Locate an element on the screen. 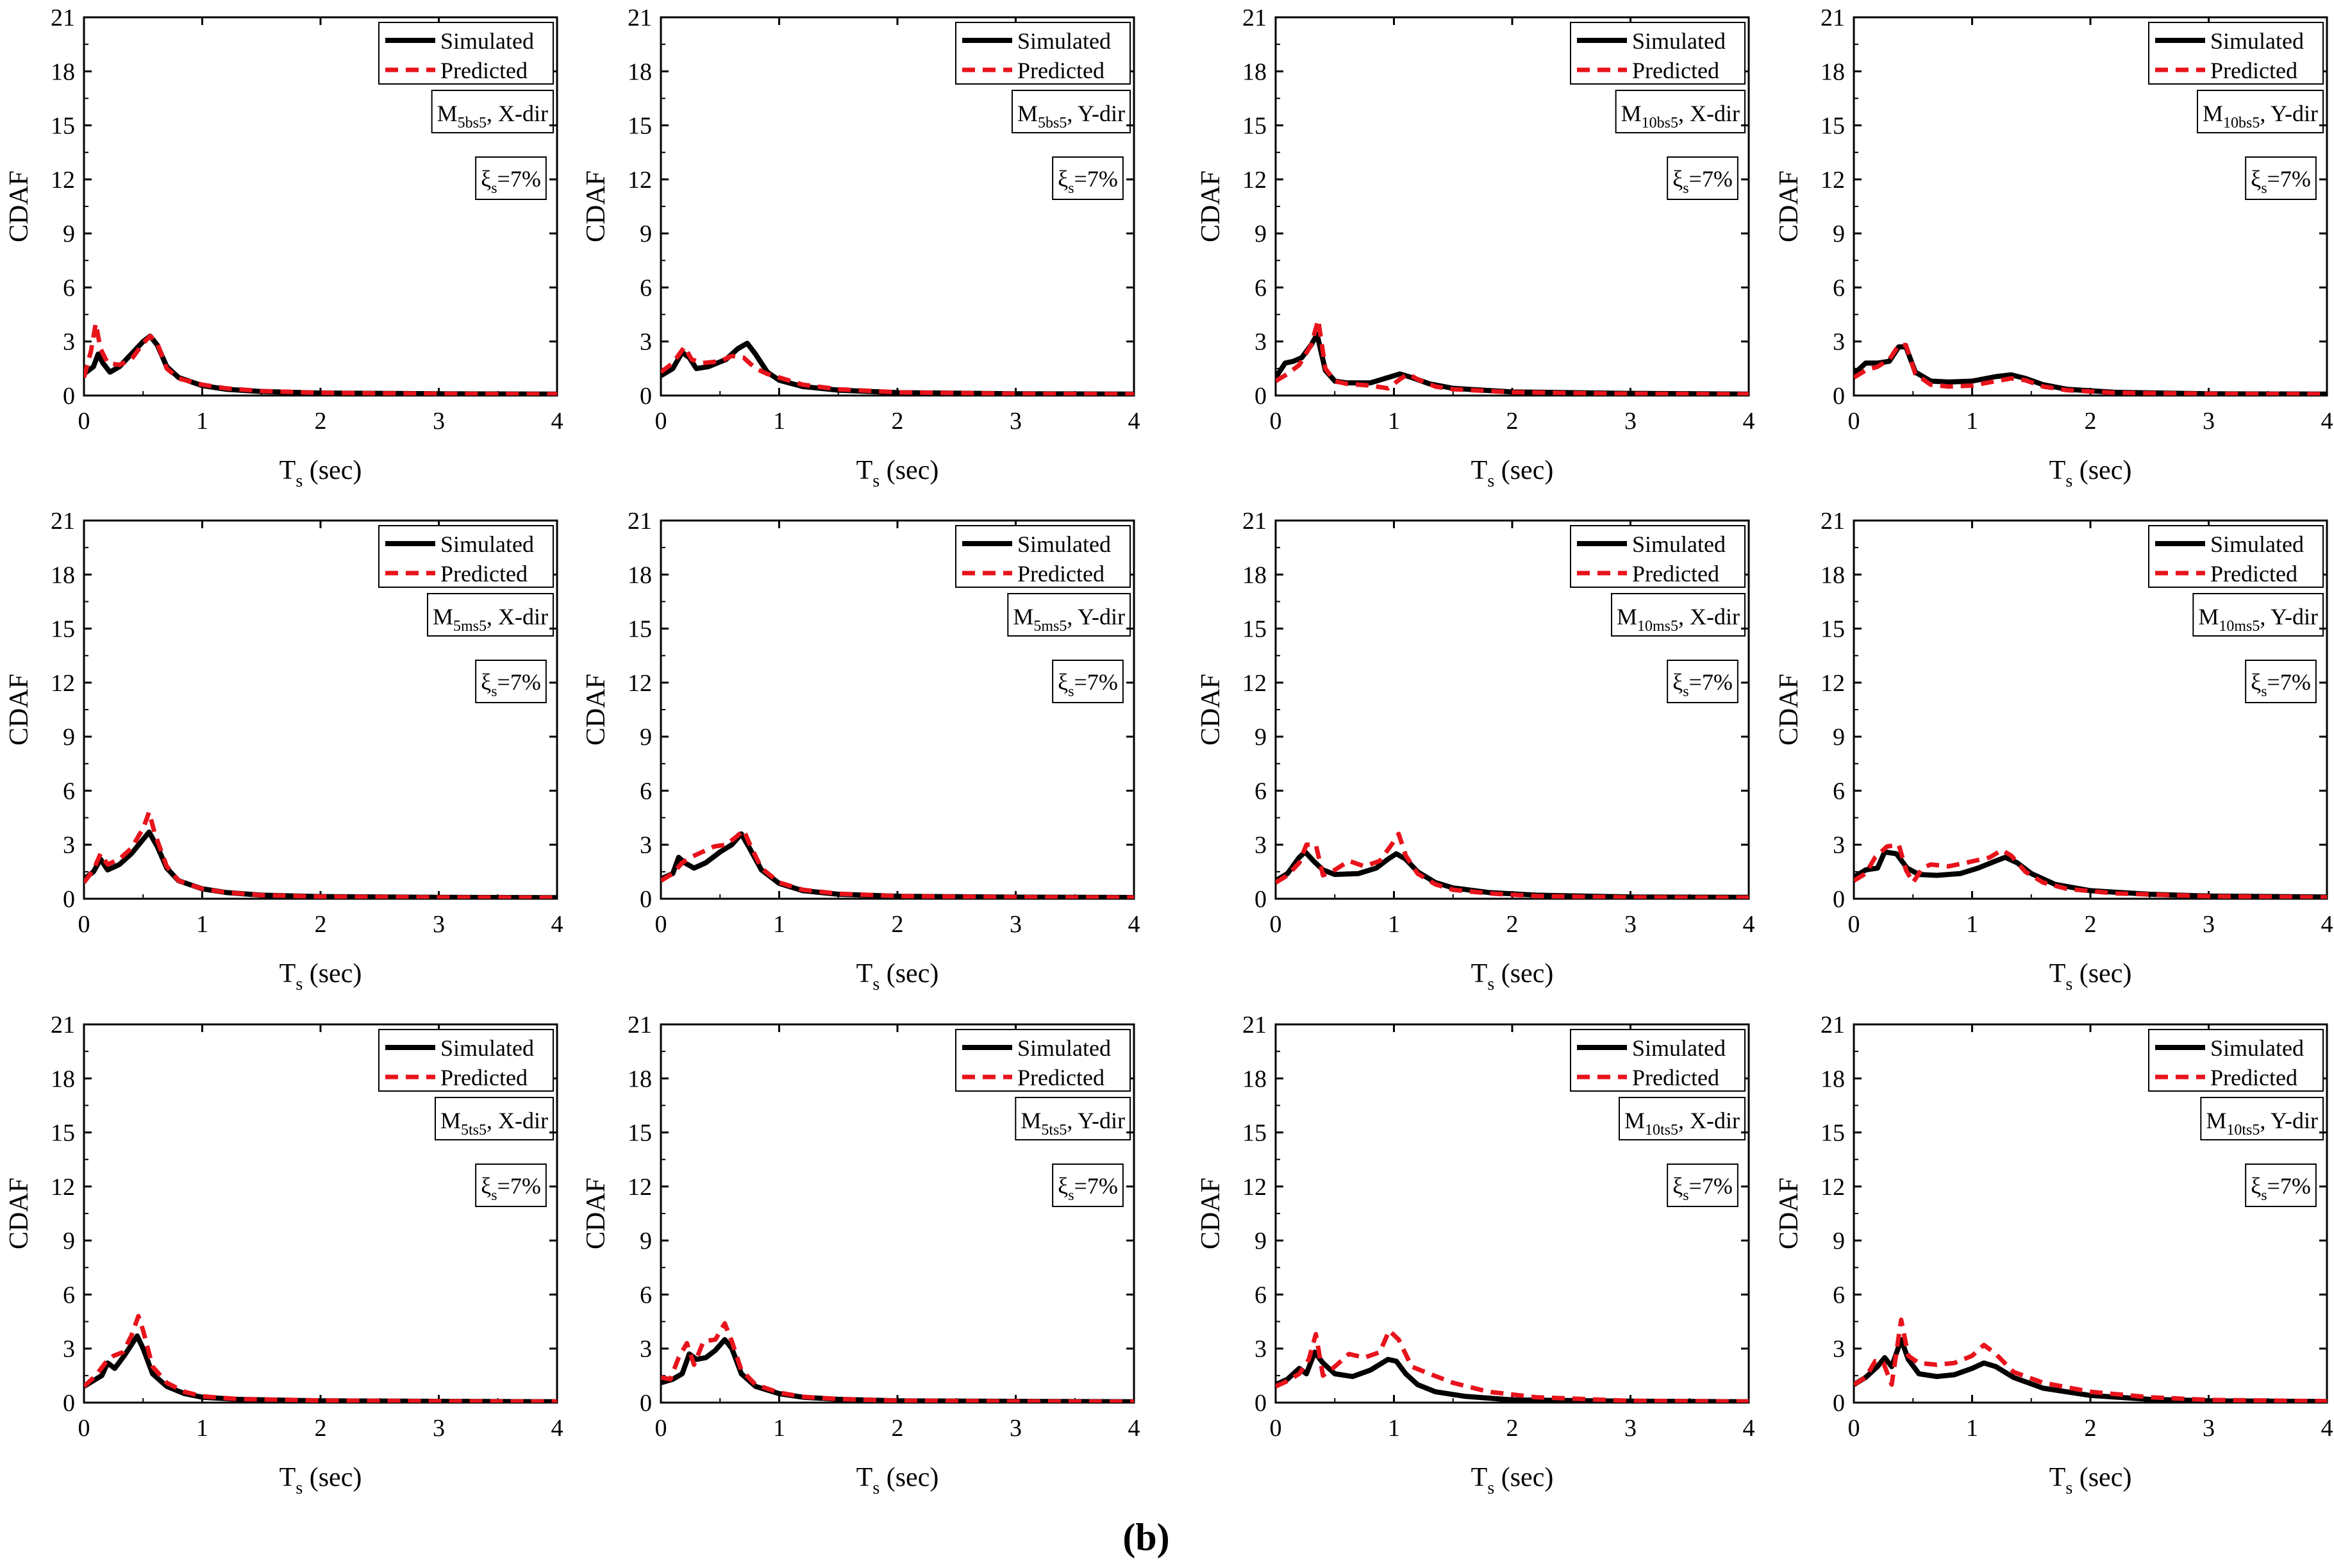 This screenshot has width=2334, height=1568. model-label: M5ms5, X-dir is located at coordinates (491, 619).